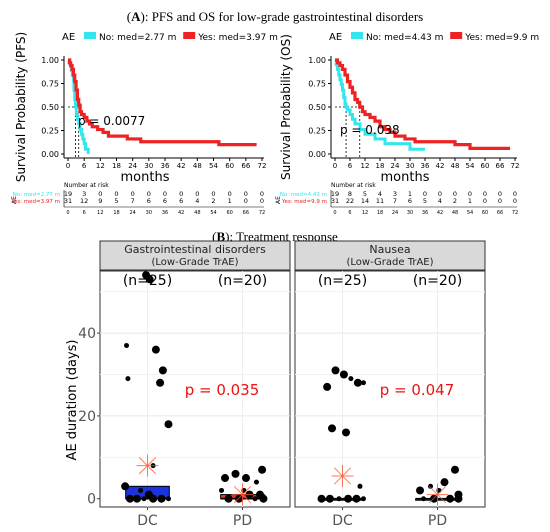 The height and width of the screenshot is (532, 550). Describe the element at coordinates (116, 201) in the screenshot. I see `risk-count: 5` at that location.